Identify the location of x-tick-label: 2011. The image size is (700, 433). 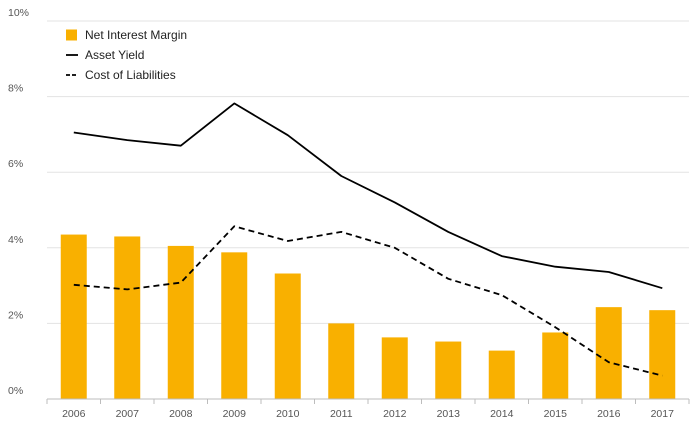
(341, 414).